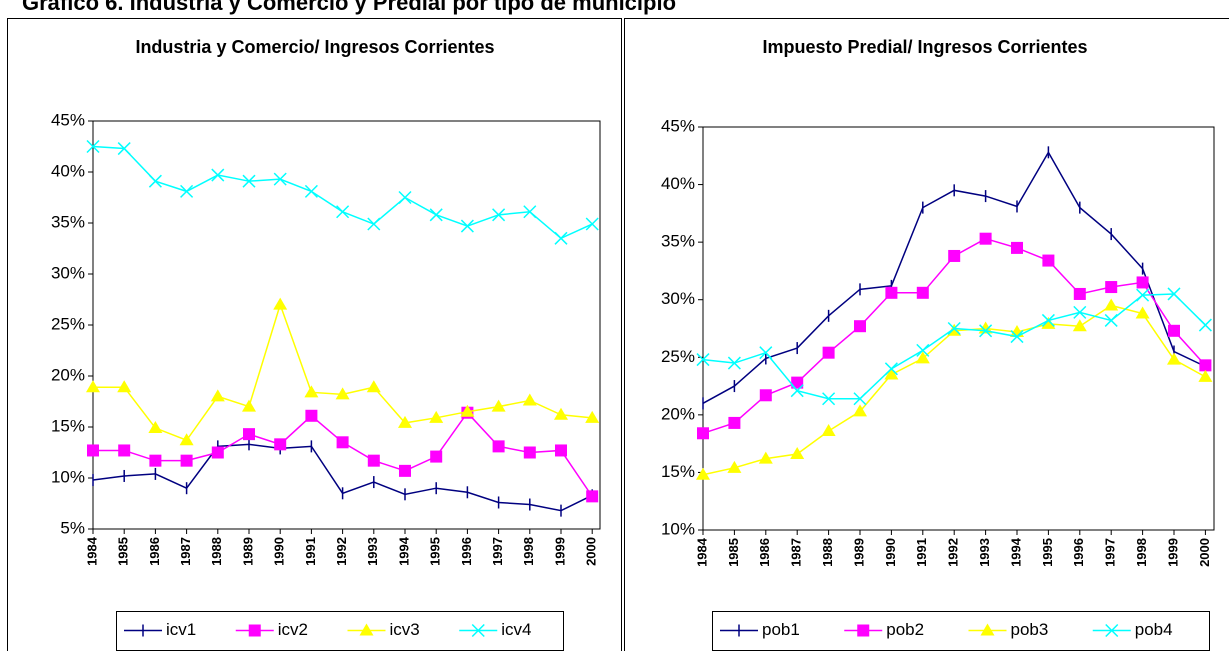 This screenshot has width=1229, height=656. I want to click on y-tick-label: 5%, so click(72, 527).